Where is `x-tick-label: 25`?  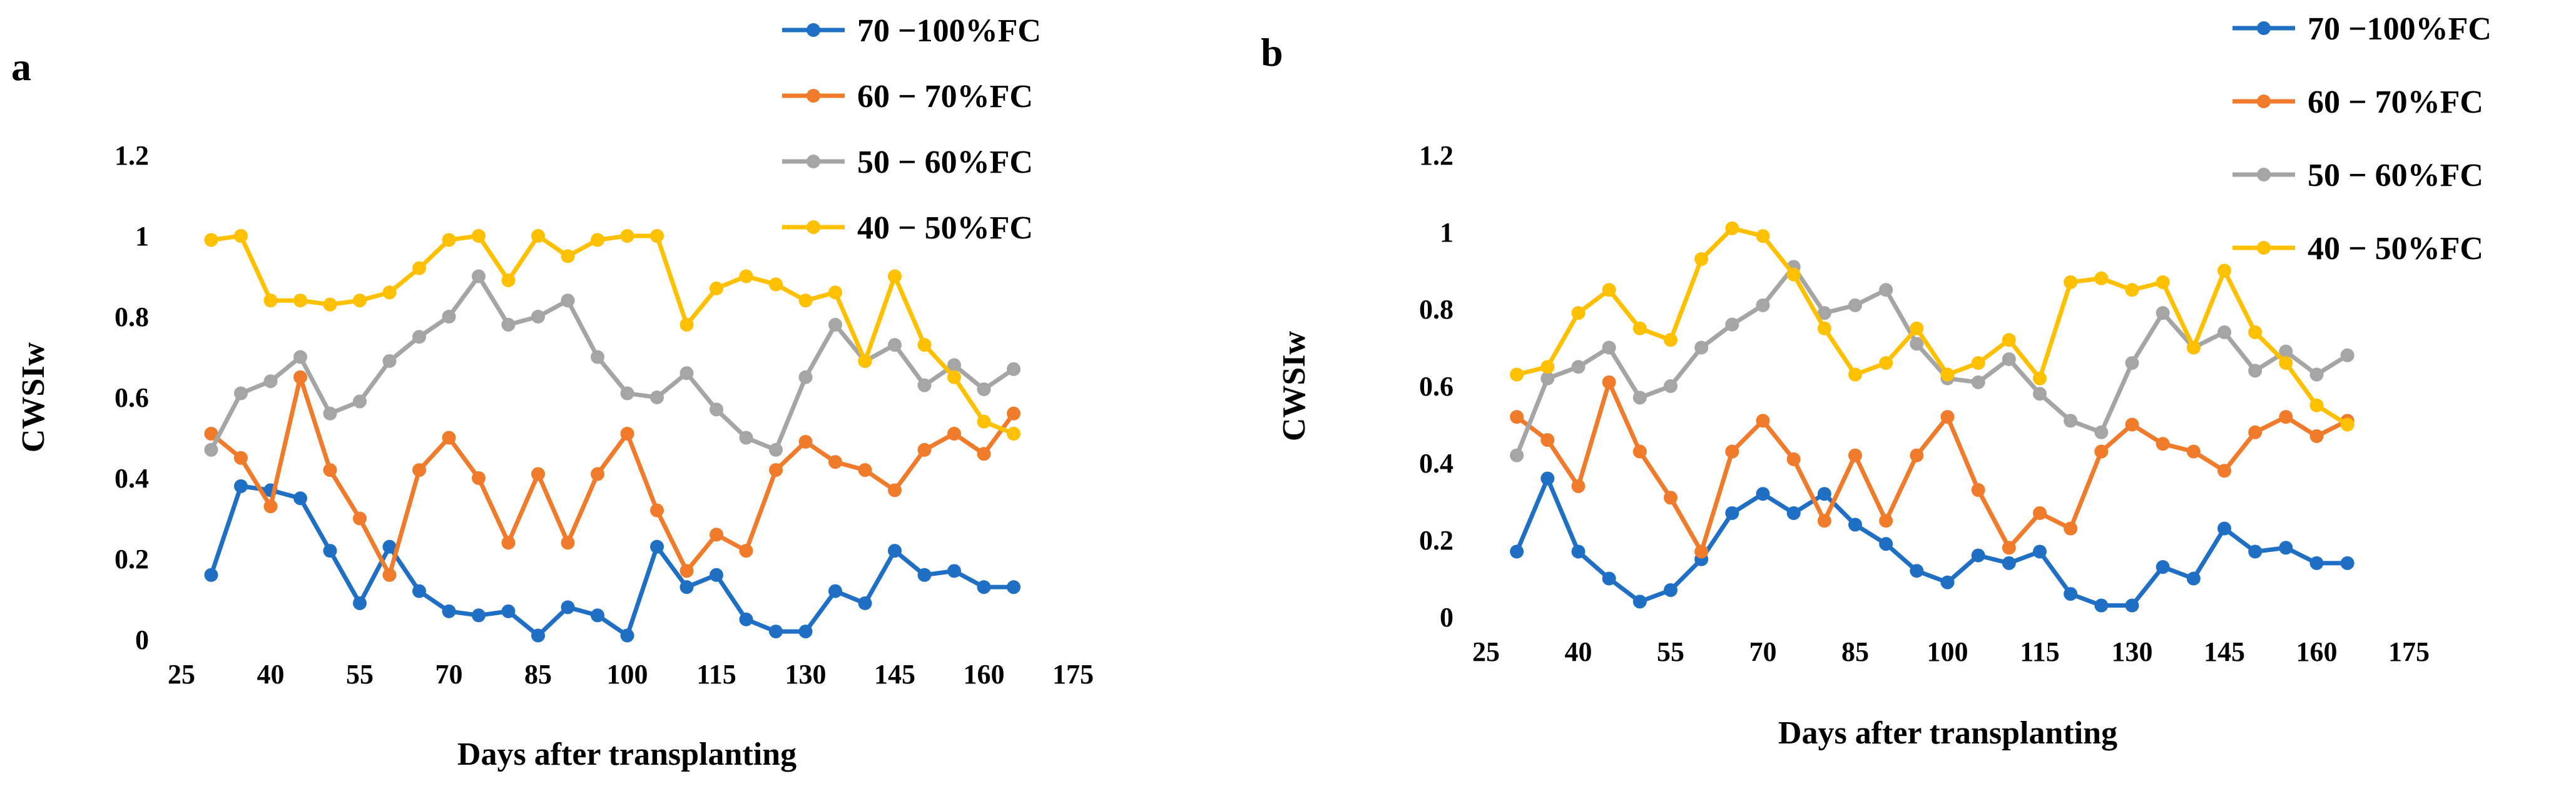 x-tick-label: 25 is located at coordinates (182, 675).